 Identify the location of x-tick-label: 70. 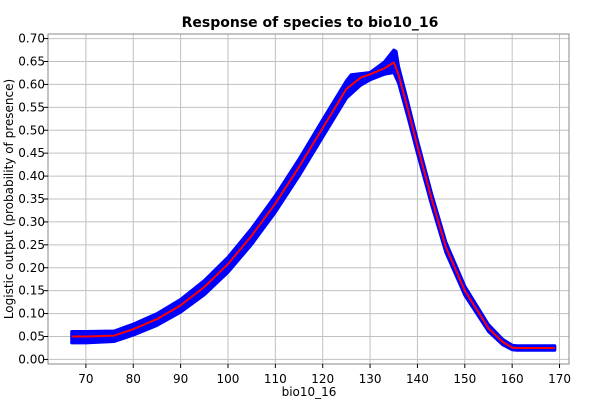
(85, 379).